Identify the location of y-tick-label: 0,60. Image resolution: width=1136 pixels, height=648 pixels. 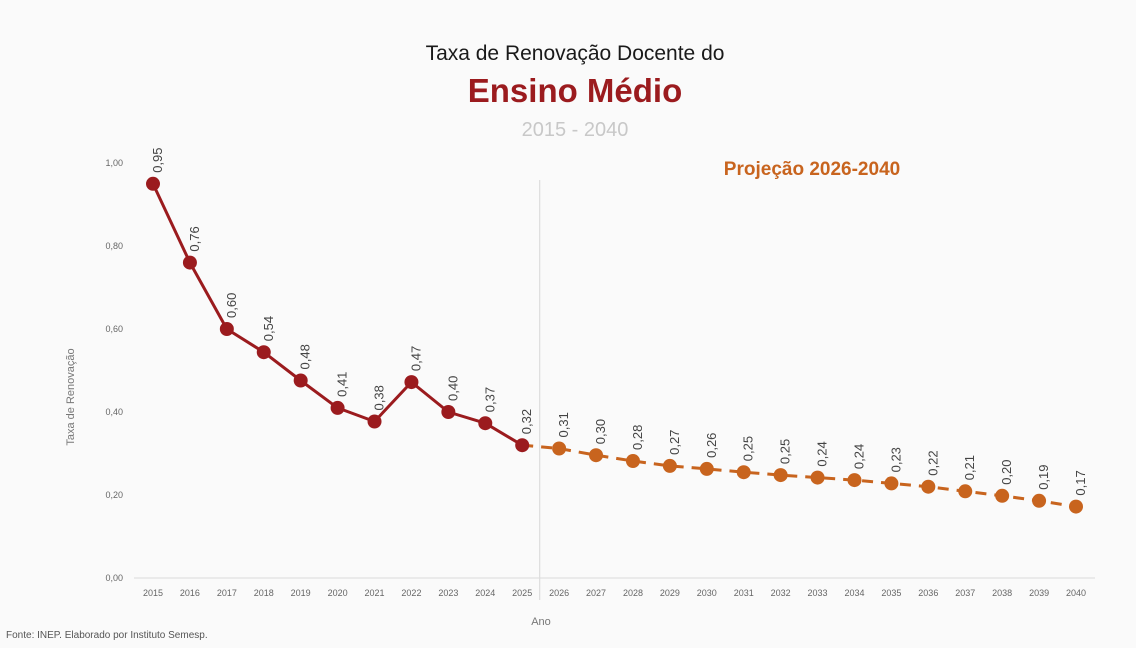
(114, 329).